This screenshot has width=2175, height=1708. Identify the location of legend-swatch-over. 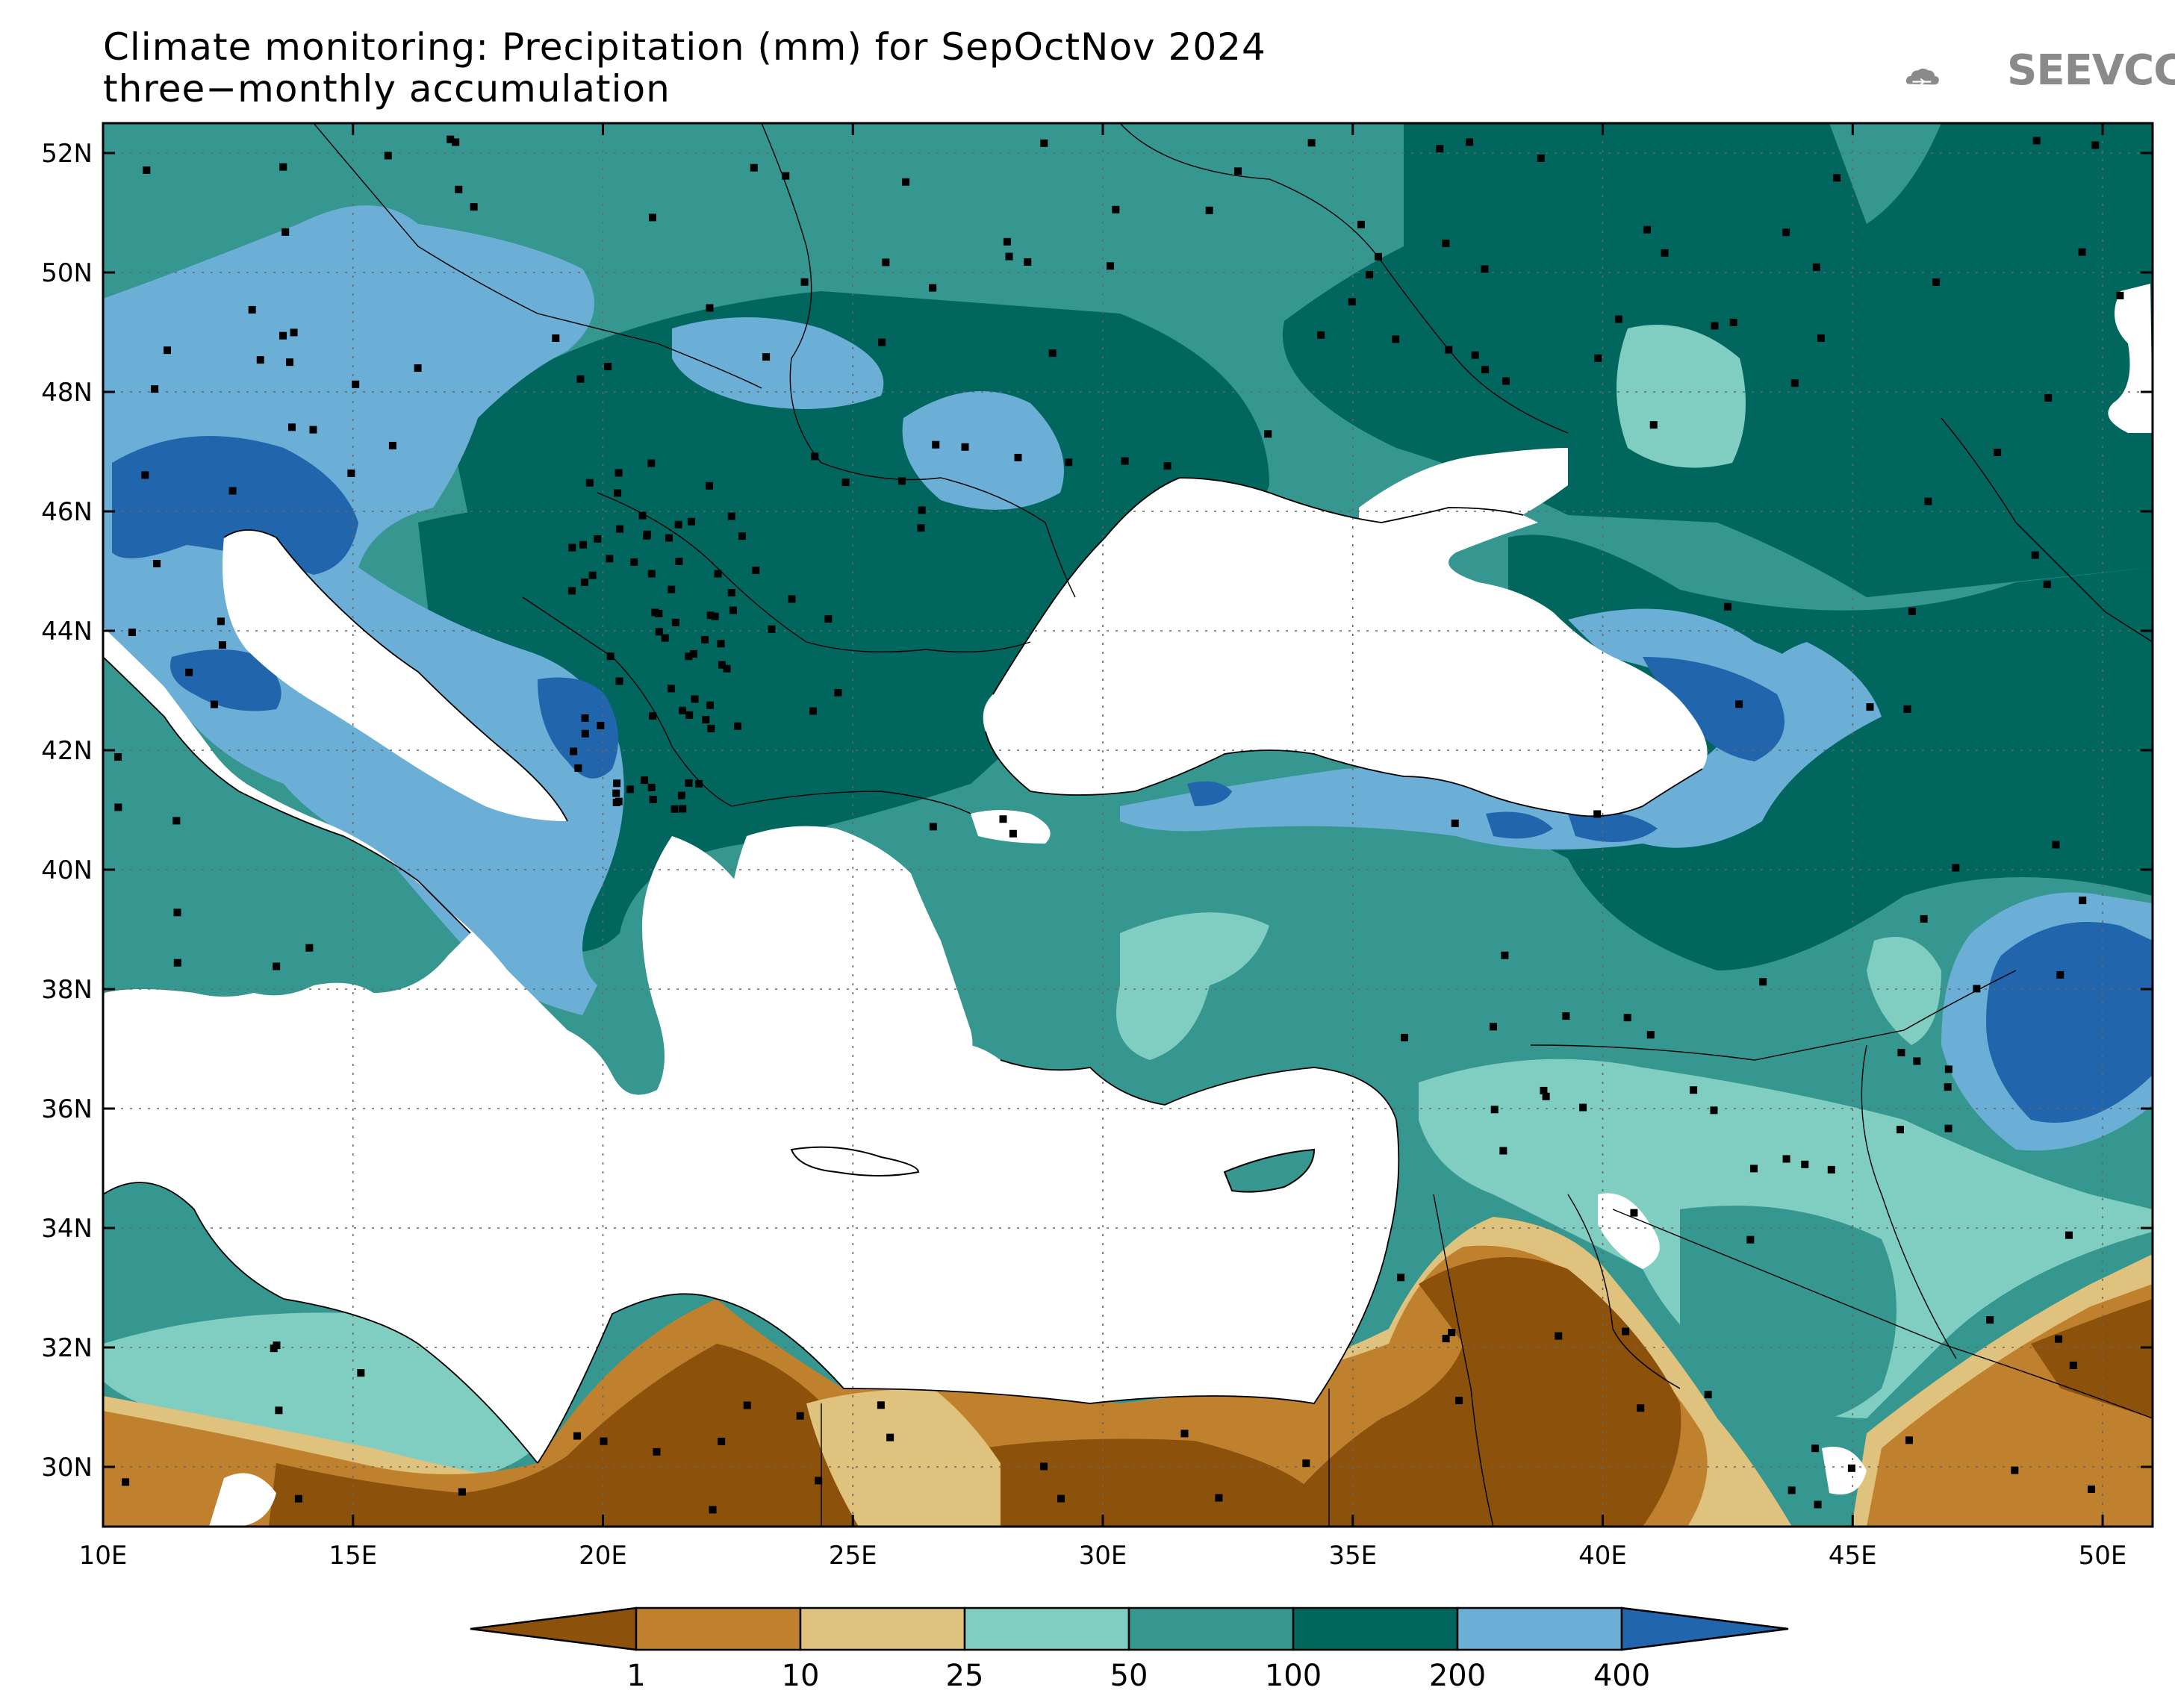
(1704, 1628).